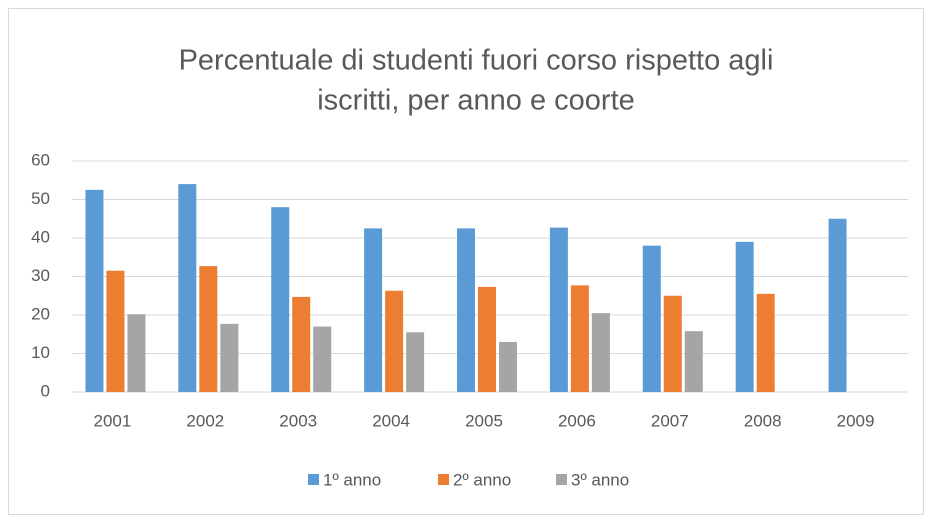  I want to click on x-tick-label: 2001, so click(113, 420).